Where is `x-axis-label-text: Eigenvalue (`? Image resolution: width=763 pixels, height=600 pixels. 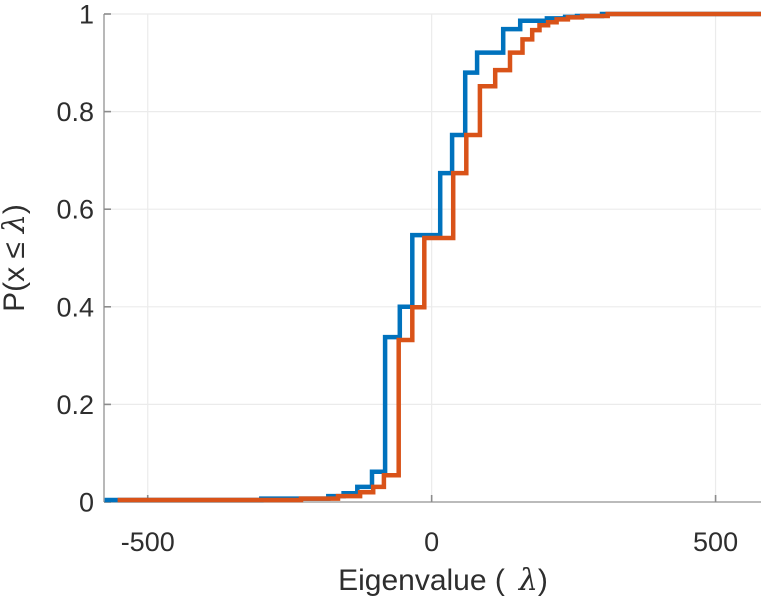
x-axis-label-text: Eigenvalue ( is located at coordinates (421, 580).